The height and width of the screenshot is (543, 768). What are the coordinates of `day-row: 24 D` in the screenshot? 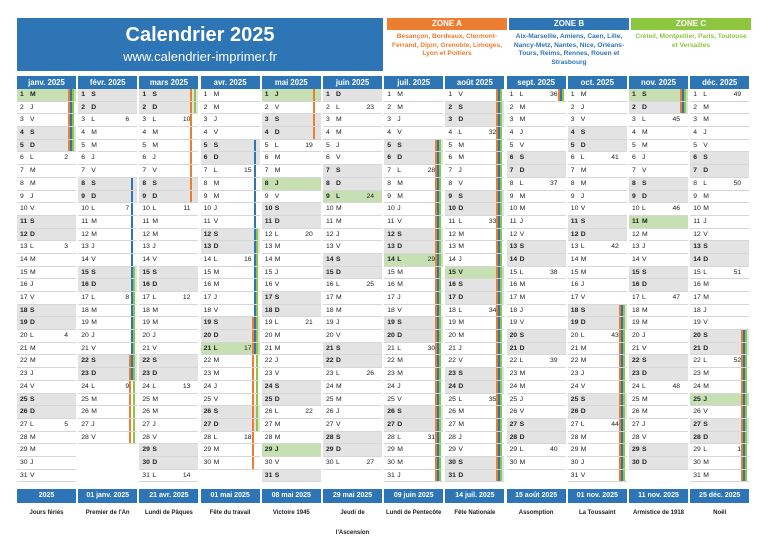 It's located at (475, 387).